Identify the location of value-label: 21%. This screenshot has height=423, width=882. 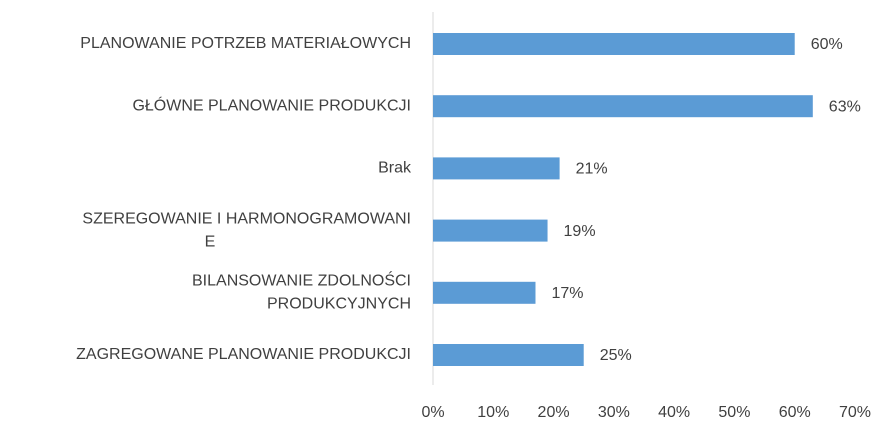
(592, 169).